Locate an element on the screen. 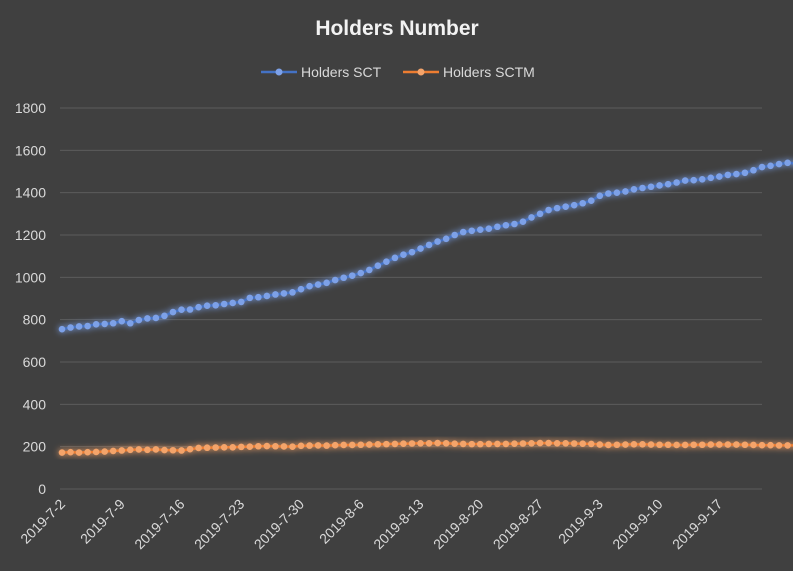  x-tick-label-2019-8-20: 2019-8-20 is located at coordinates (458, 524).